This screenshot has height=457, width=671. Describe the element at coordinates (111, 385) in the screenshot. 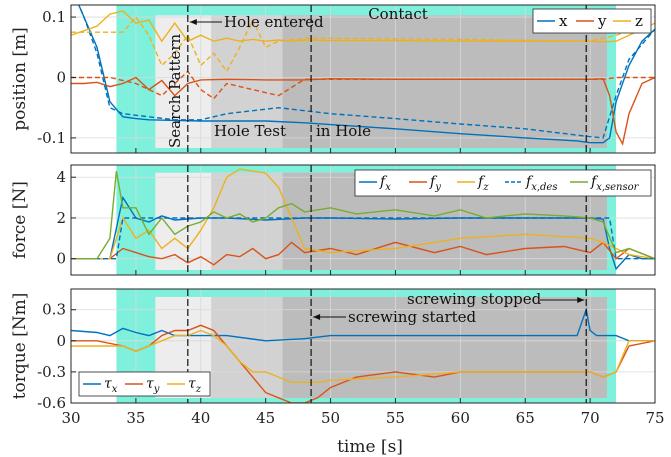

I see `legend-label-tx: τx` at that location.